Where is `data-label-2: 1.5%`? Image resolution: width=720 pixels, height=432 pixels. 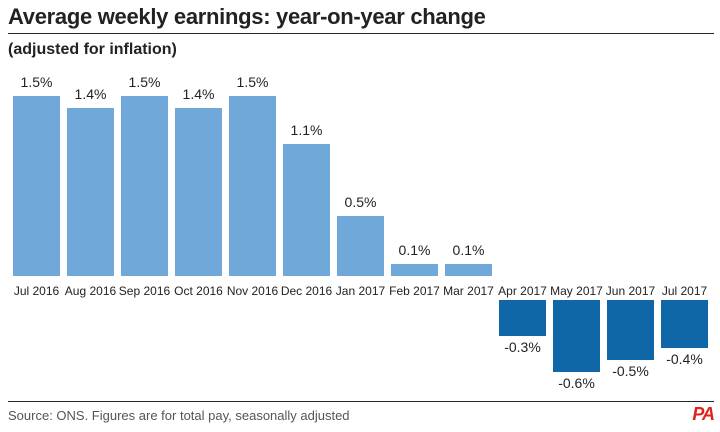 data-label-2: 1.5% is located at coordinates (145, 82).